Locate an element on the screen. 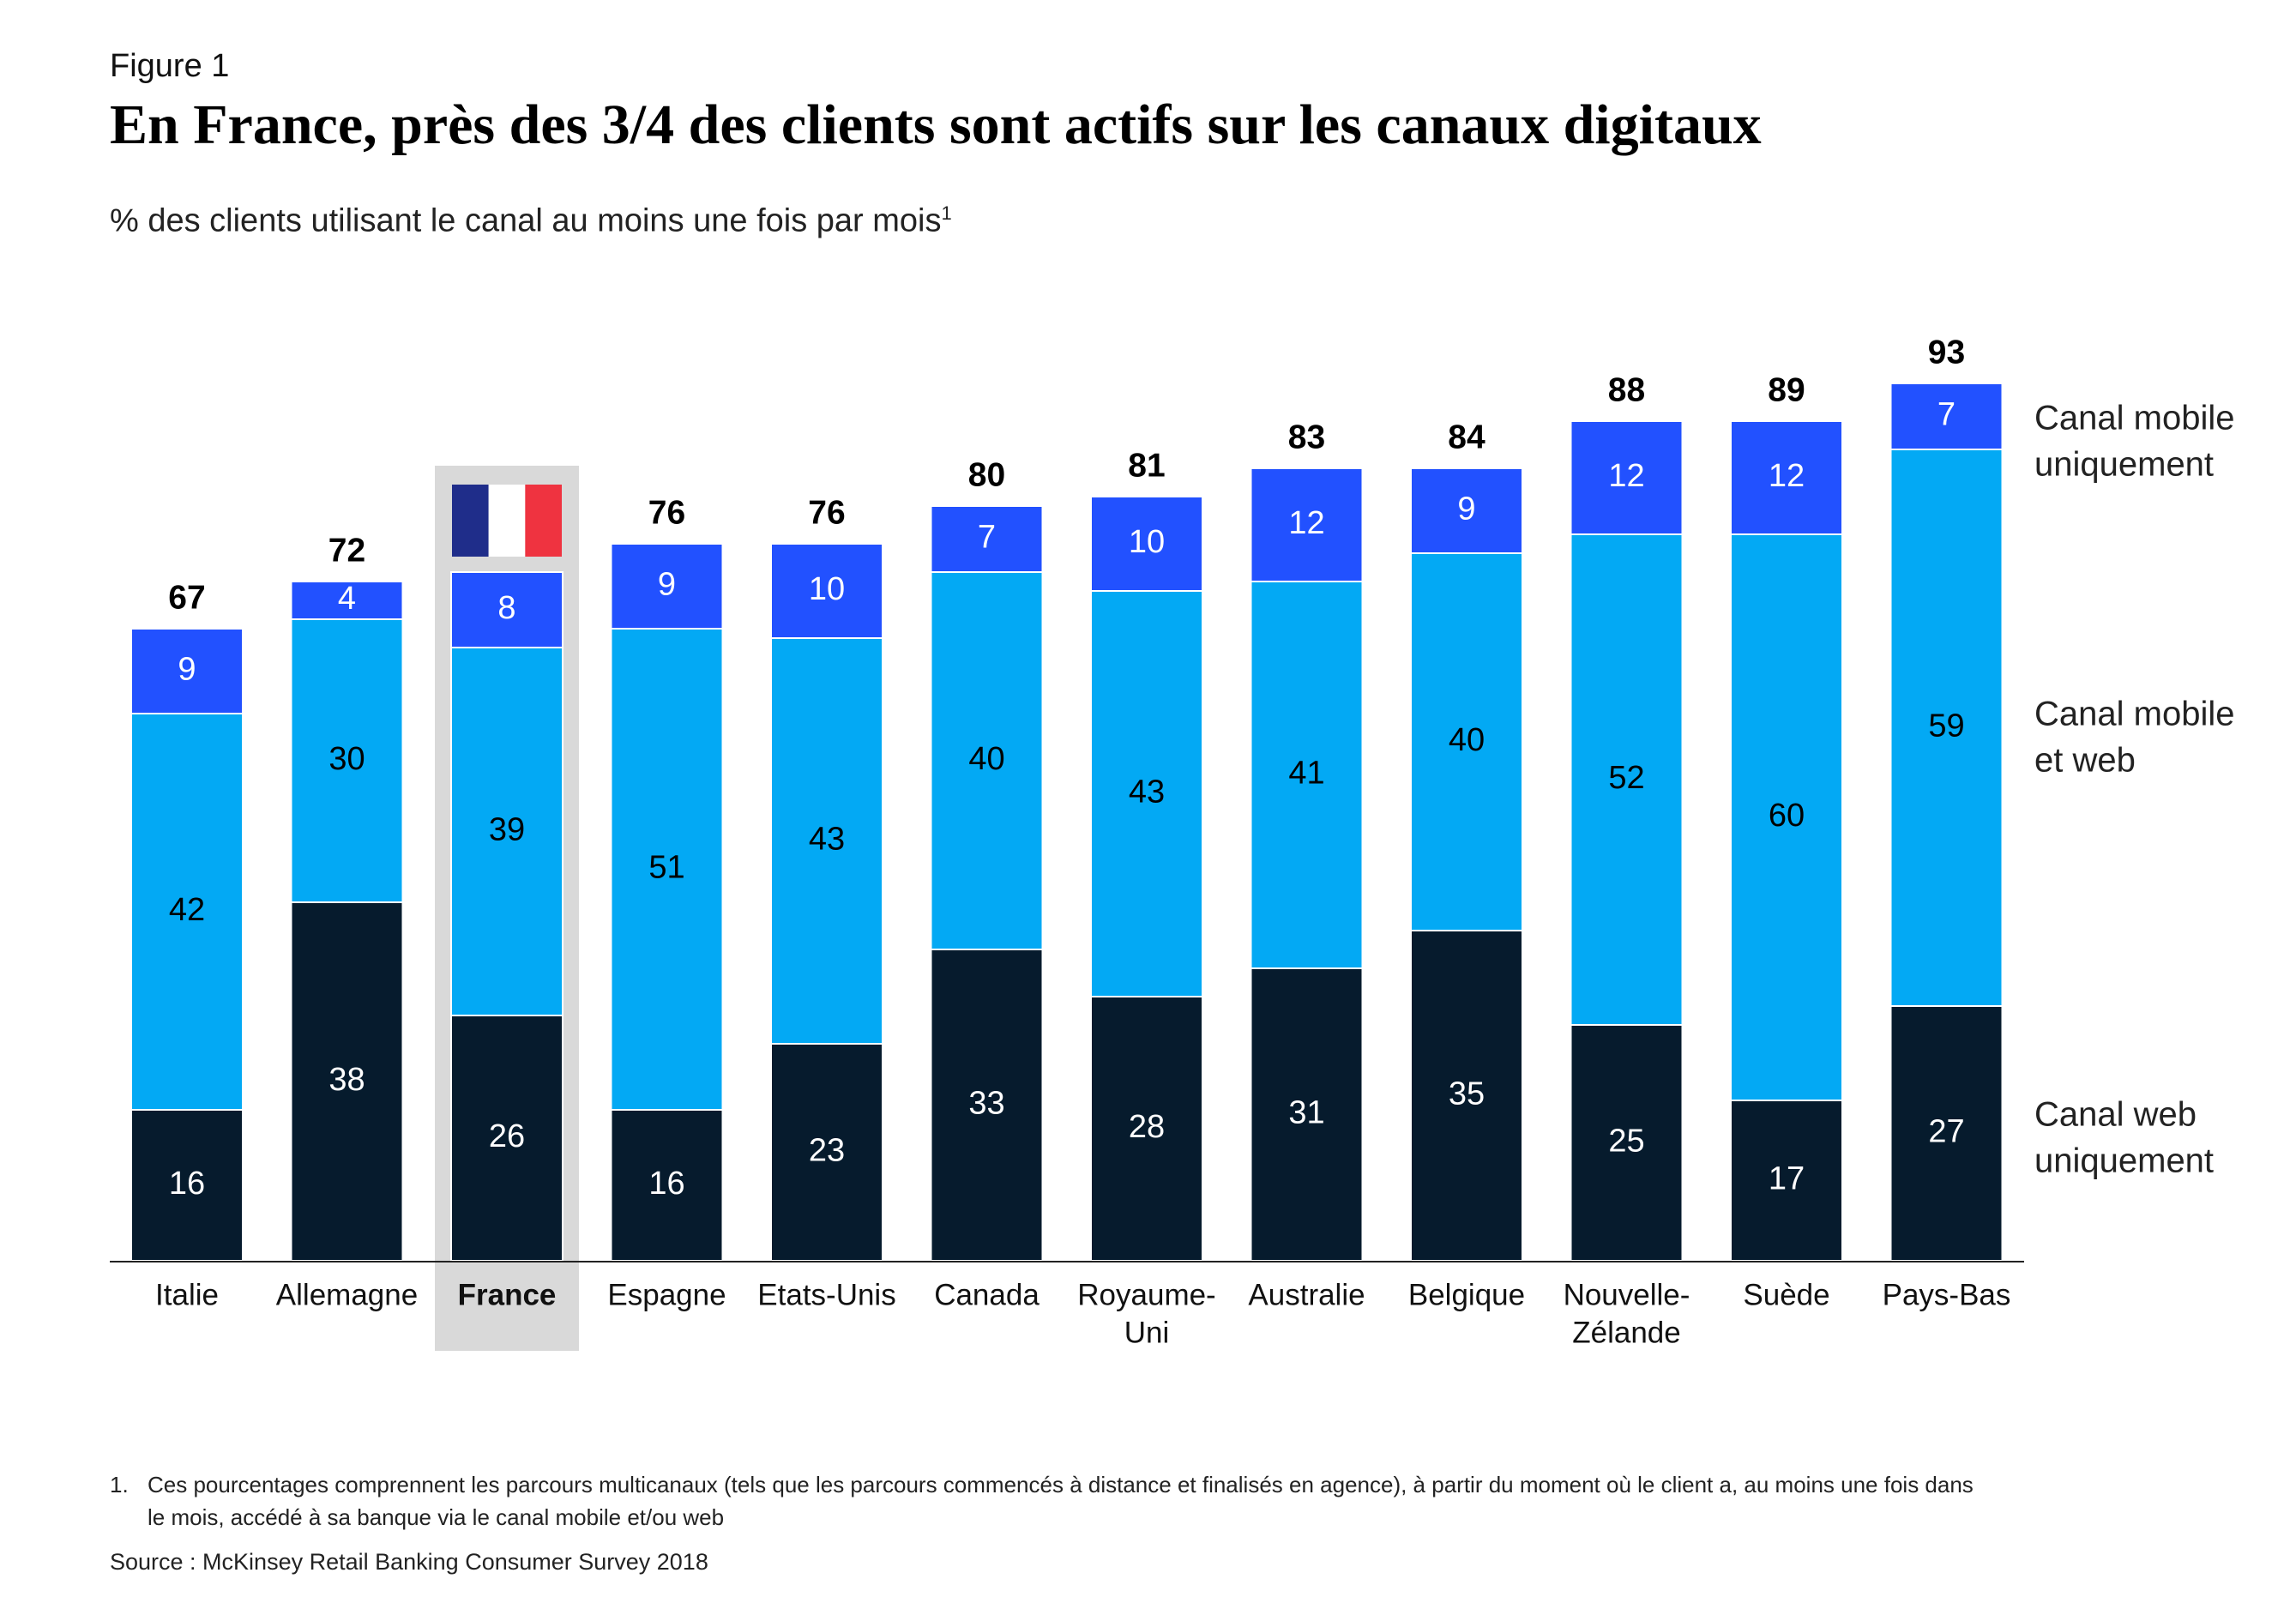 The height and width of the screenshot is (1621, 2296). footnote-number: 1. is located at coordinates (119, 1484).